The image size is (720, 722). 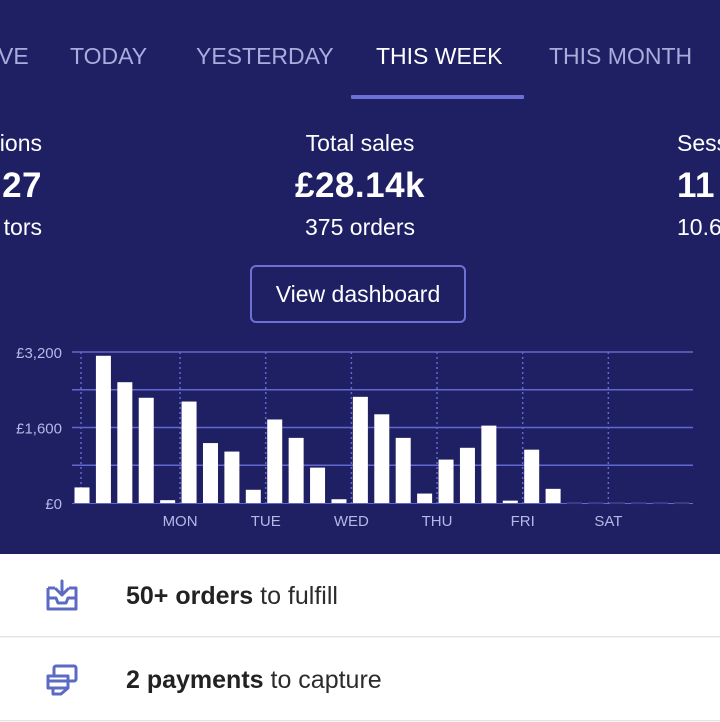 What do you see at coordinates (360, 185) in the screenshot?
I see `stat-value: £28.14k` at bounding box center [360, 185].